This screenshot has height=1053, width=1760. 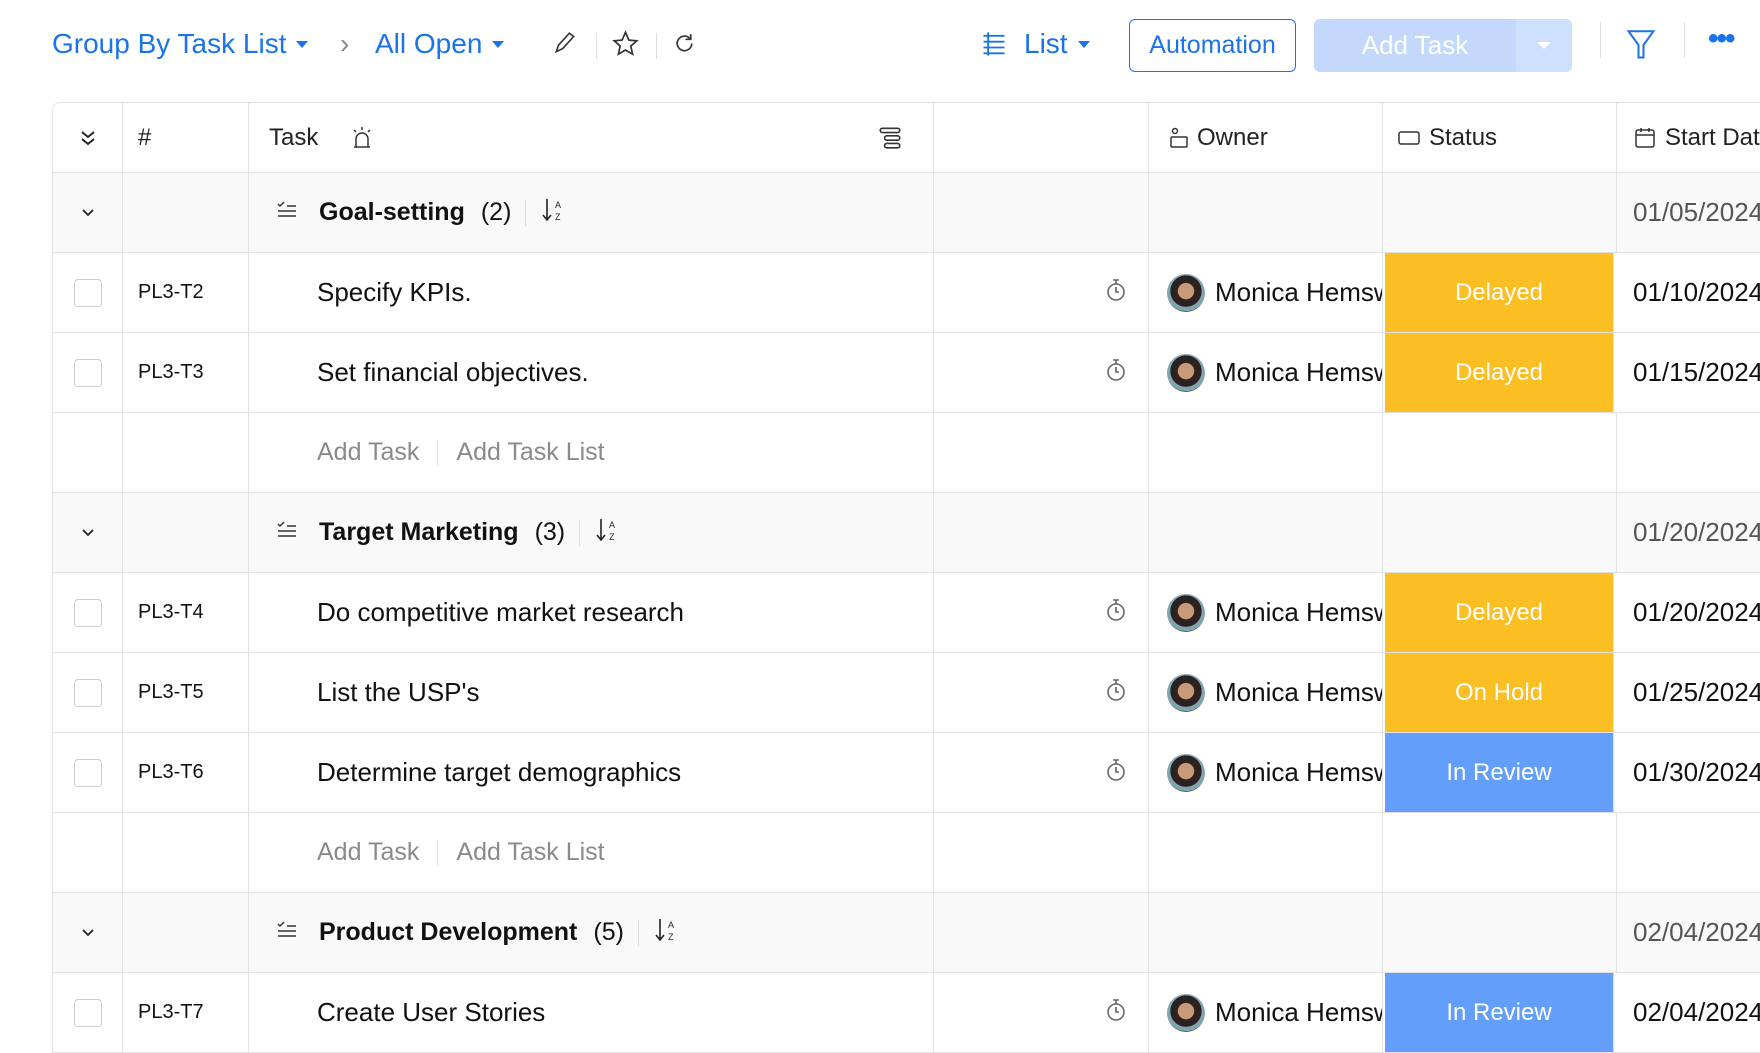 I want to click on task-name: Create User Stories, so click(x=431, y=1012).